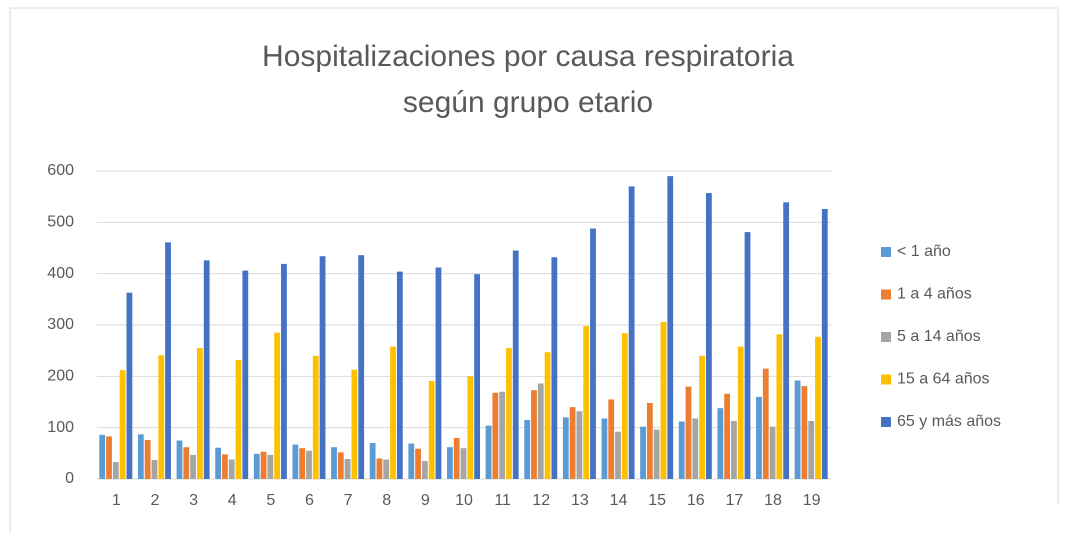 This screenshot has width=1068, height=533. Describe the element at coordinates (939, 336) in the screenshot. I see `legend-label: 5 a 14 años` at that location.